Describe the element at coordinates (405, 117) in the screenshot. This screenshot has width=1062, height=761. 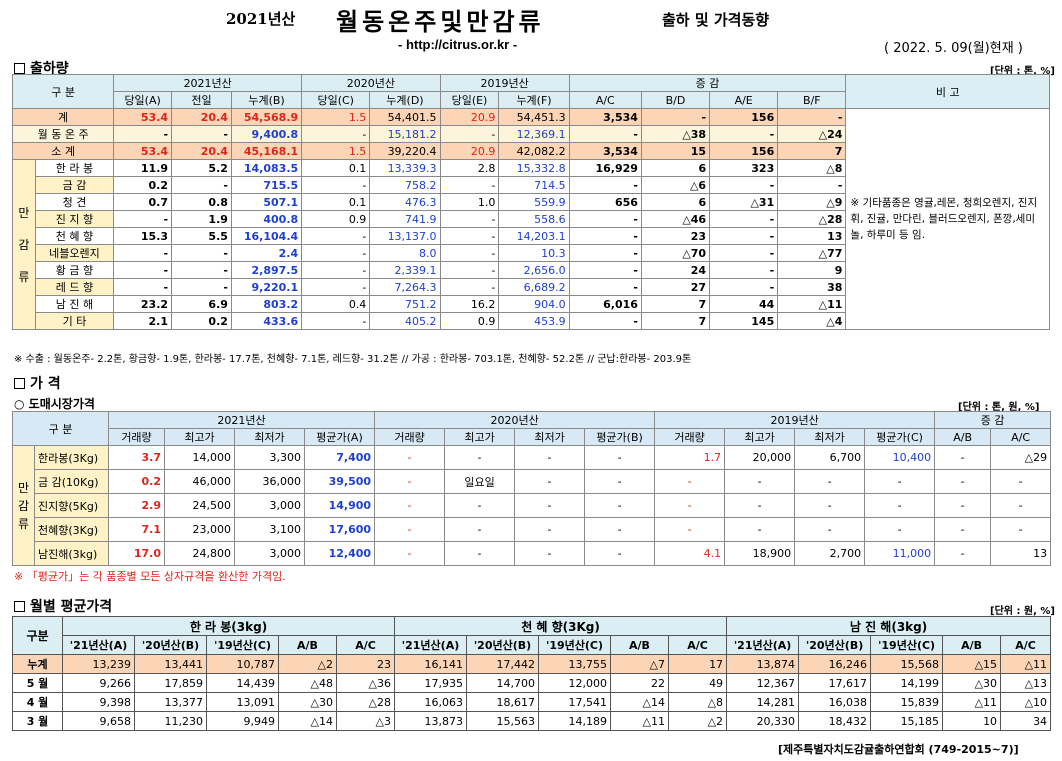
I see `data-cell: 54,401.5` at that location.